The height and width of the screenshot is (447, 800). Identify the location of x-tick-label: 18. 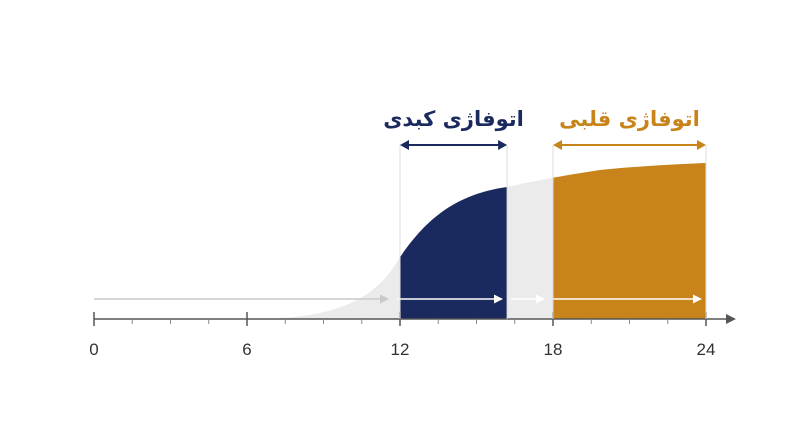
(553, 349).